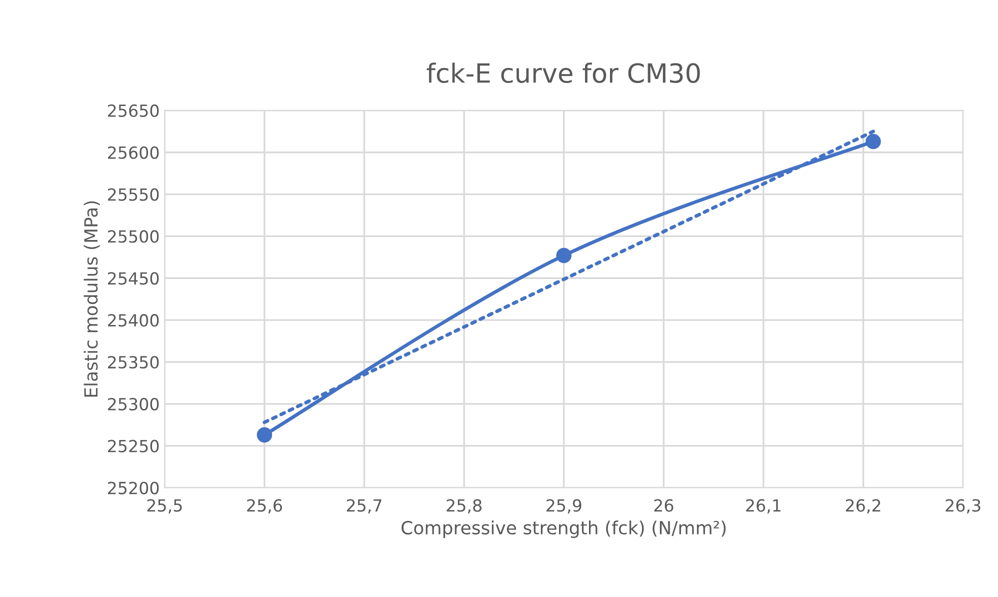 The width and height of the screenshot is (998, 597). What do you see at coordinates (963, 506) in the screenshot?
I see `x-tick-label: 26,3` at bounding box center [963, 506].